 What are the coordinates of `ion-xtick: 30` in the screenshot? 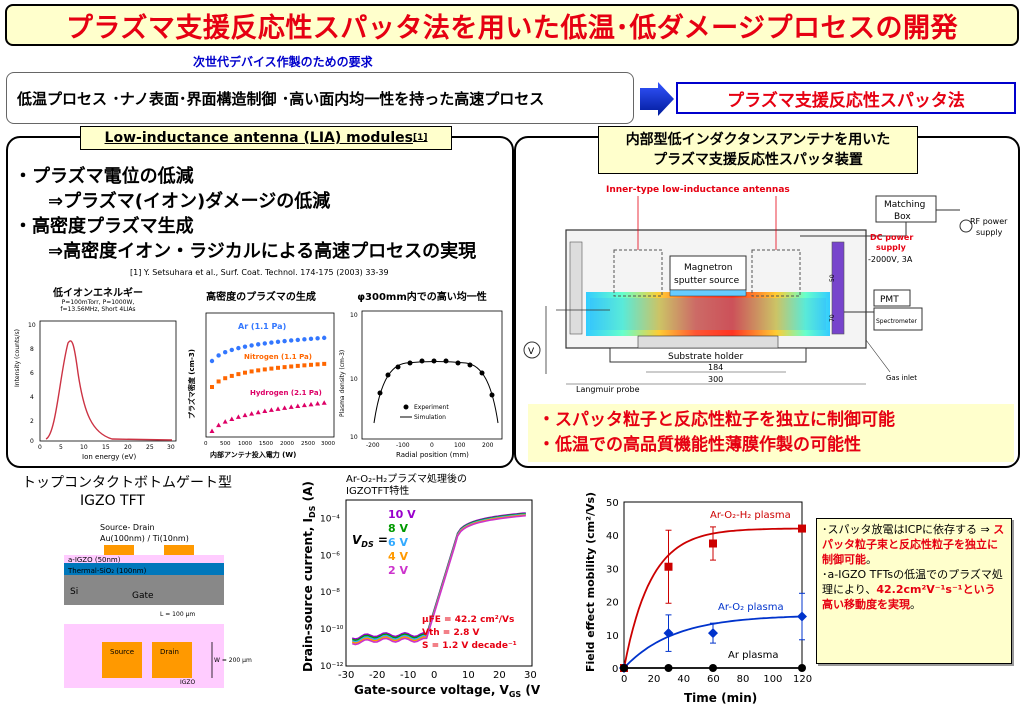 It's located at (171, 447).